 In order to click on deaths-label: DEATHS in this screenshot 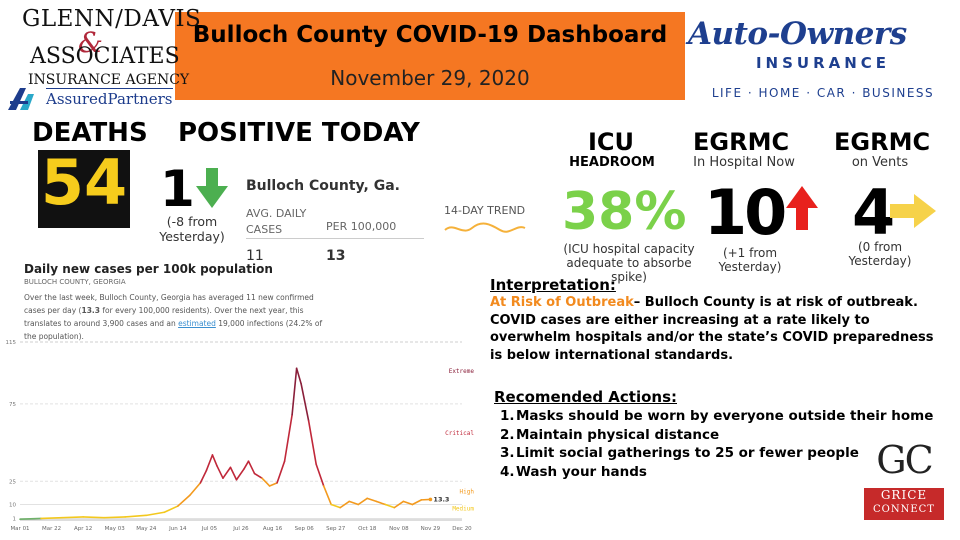, I will do `click(90, 133)`.